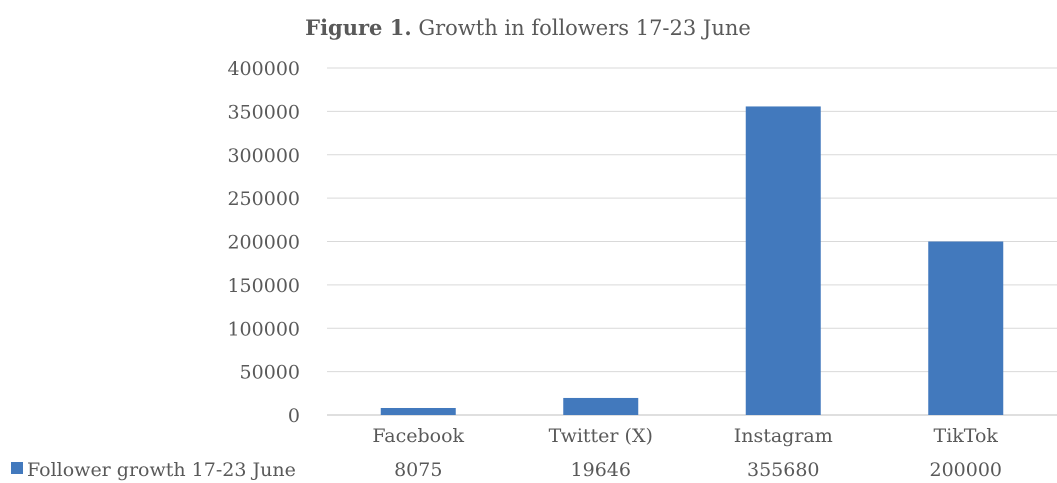 This screenshot has width=1057, height=483. What do you see at coordinates (263, 286) in the screenshot?
I see `y-tick-label: 150000` at bounding box center [263, 286].